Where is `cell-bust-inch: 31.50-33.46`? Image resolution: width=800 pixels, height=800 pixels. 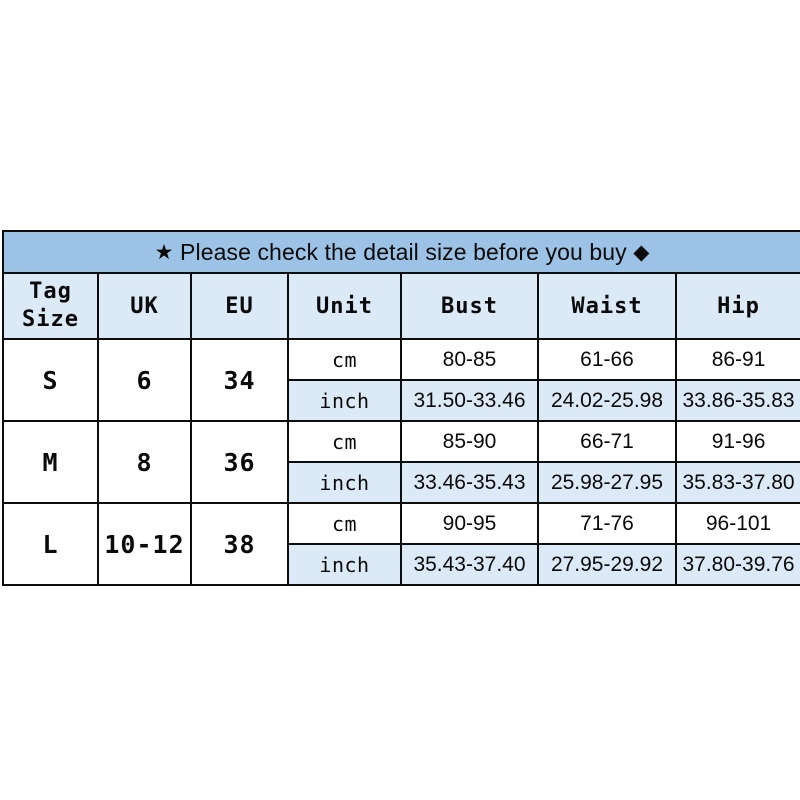 cell-bust-inch: 31.50-33.46 is located at coordinates (469, 400).